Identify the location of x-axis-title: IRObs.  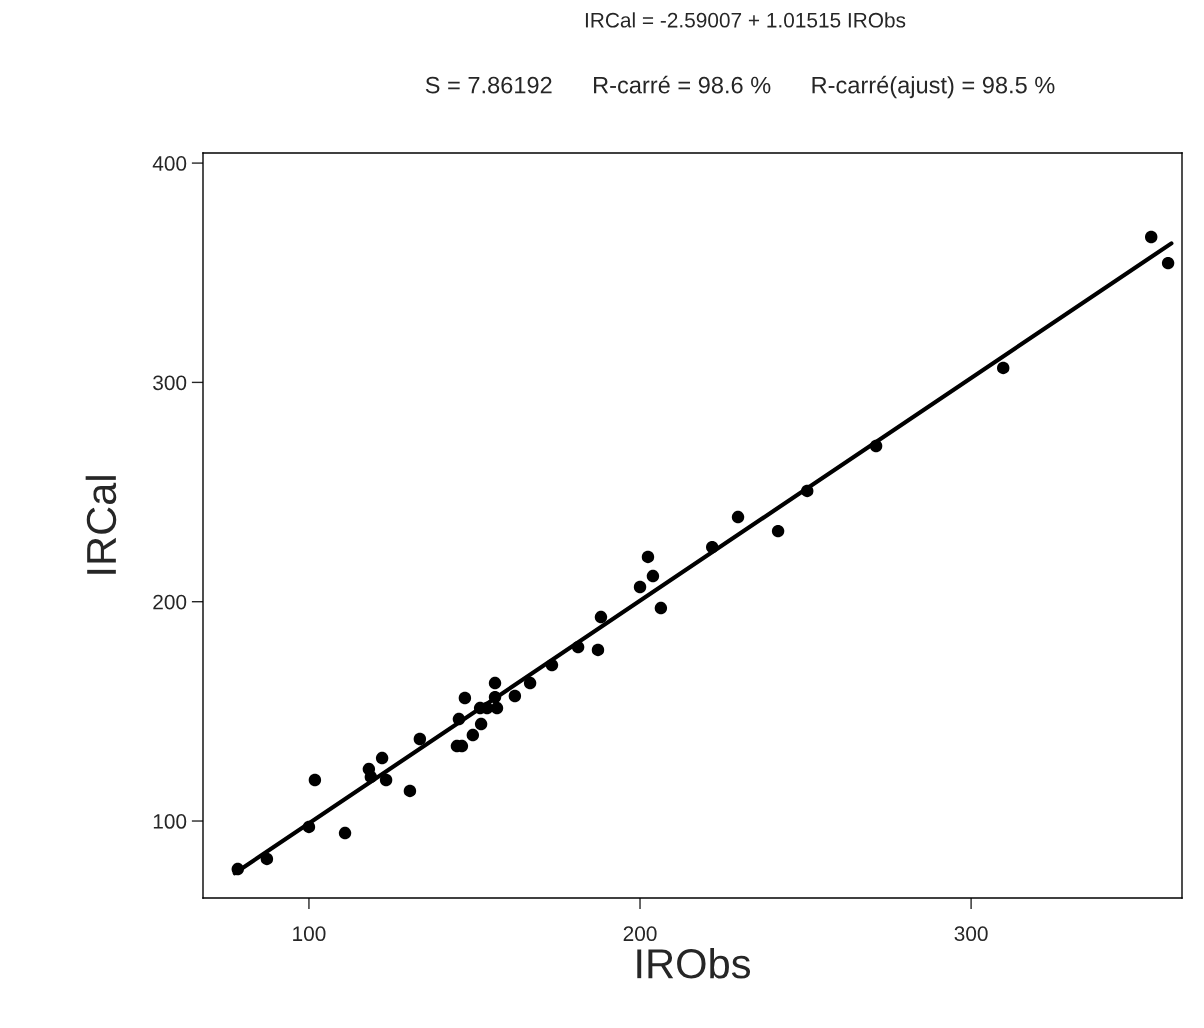
(694, 963).